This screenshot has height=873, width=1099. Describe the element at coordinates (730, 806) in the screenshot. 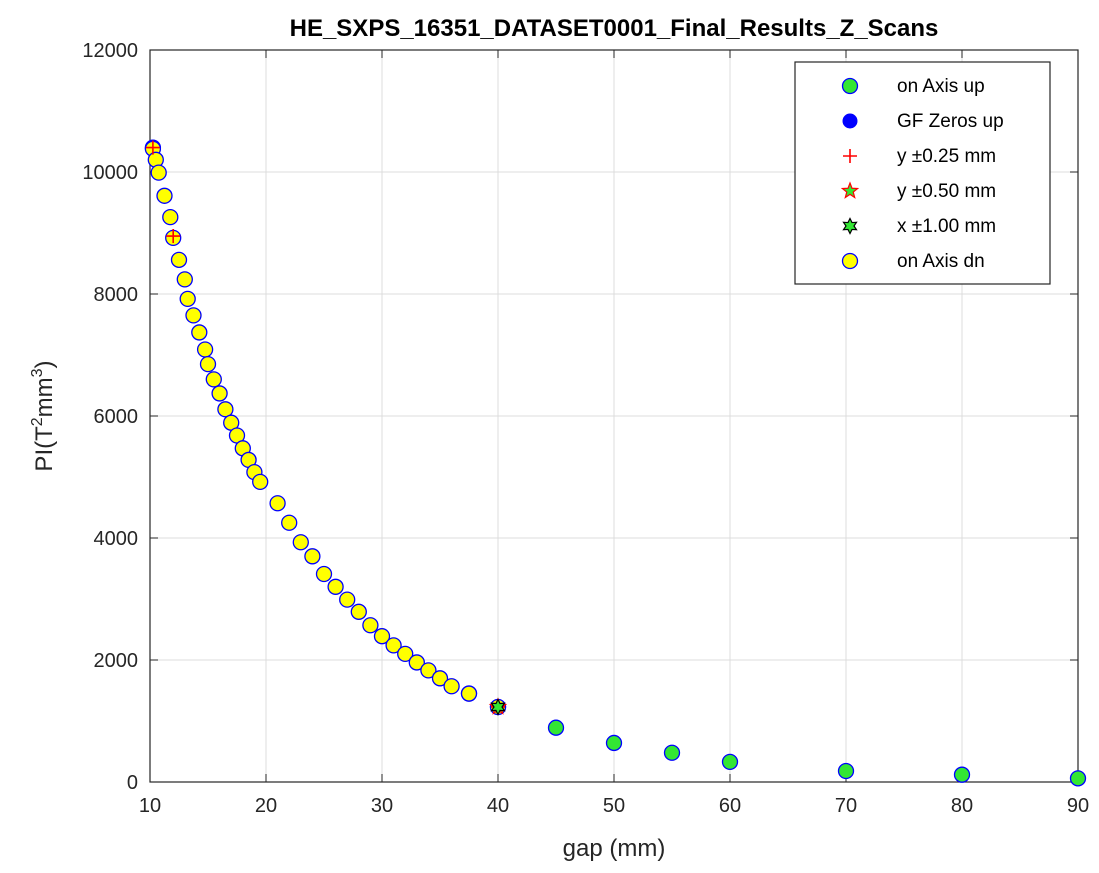

I see `x-tick-label: 60` at that location.